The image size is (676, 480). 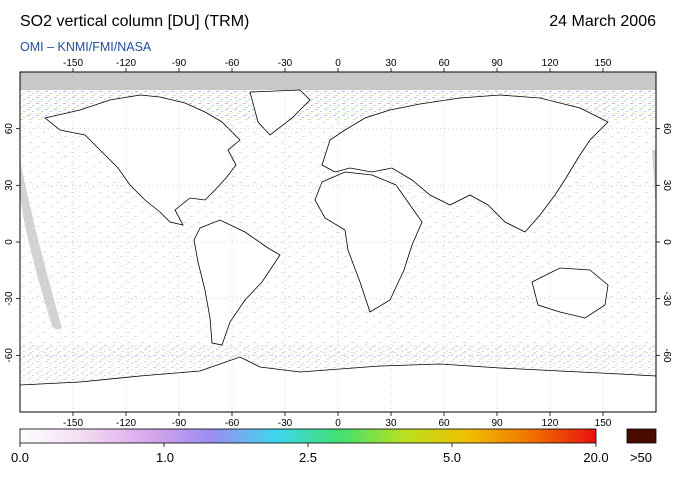 What do you see at coordinates (666, 298) in the screenshot?
I see `lat-label-right: -30` at bounding box center [666, 298].